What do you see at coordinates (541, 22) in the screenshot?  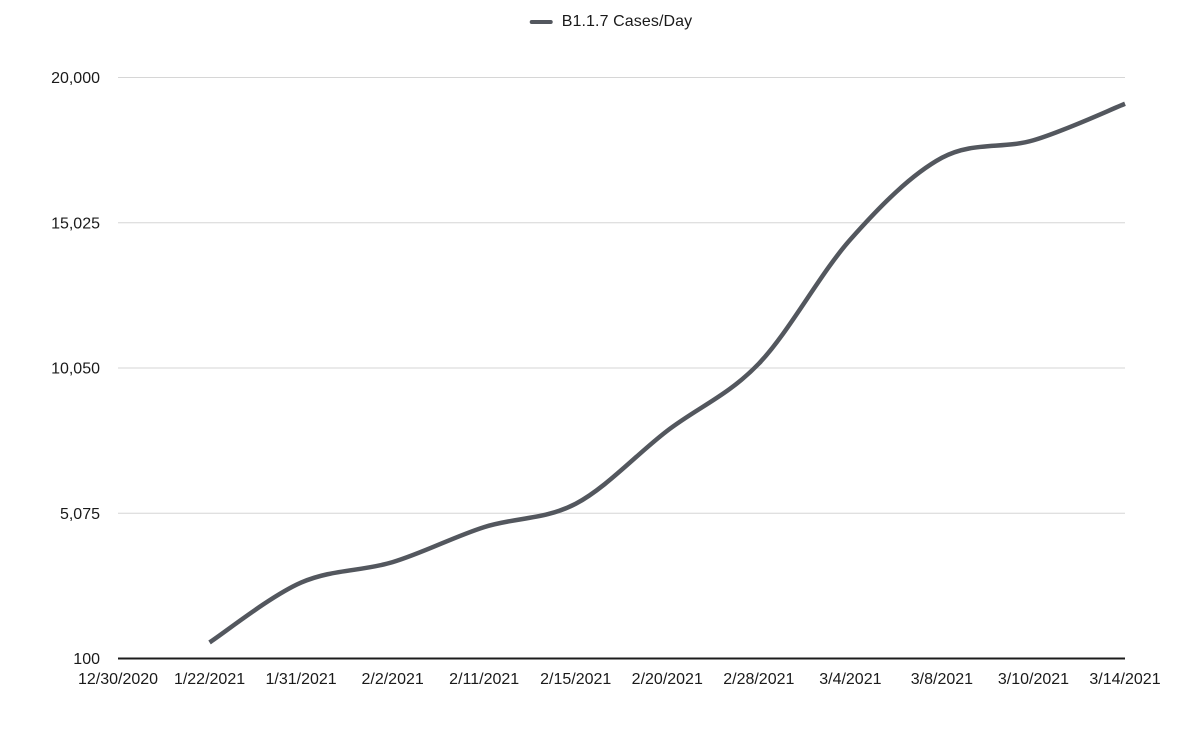 I see `legend-dash-icon` at bounding box center [541, 22].